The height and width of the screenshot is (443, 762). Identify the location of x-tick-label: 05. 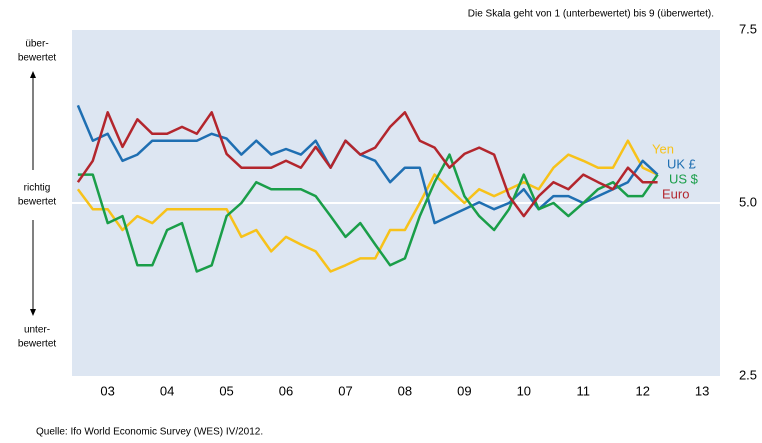
(226, 390).